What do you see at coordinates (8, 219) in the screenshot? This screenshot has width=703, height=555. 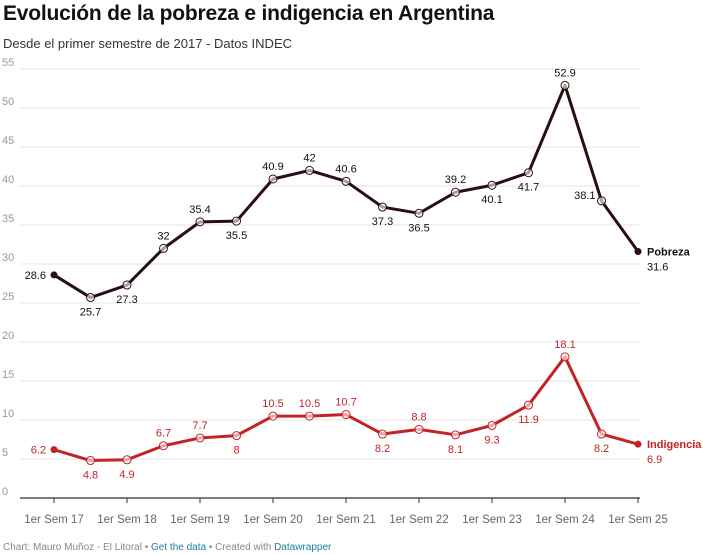 I see `y-tick-label: 35` at bounding box center [8, 219].